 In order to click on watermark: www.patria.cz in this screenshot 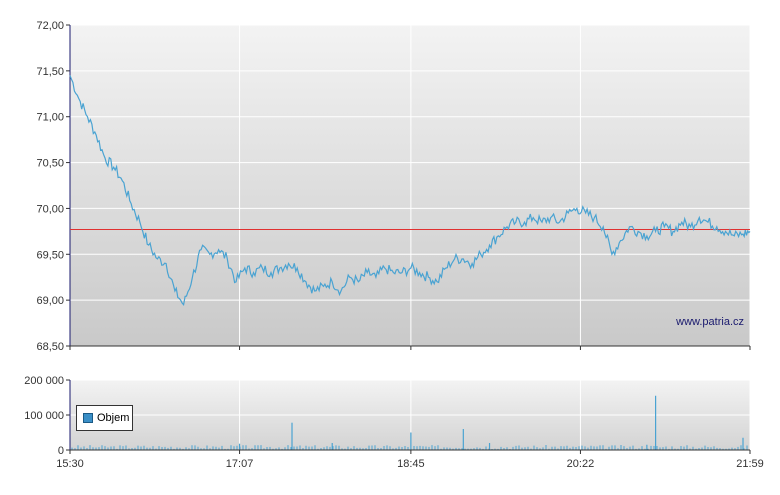, I will do `click(710, 322)`.